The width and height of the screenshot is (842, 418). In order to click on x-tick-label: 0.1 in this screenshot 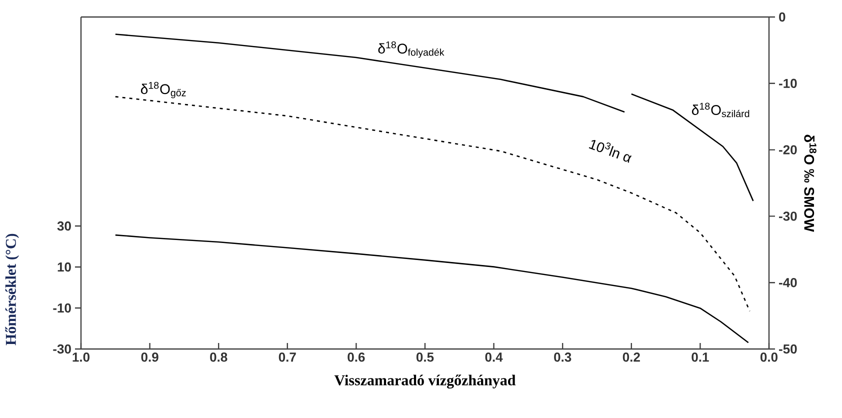, I will do `click(700, 357)`.